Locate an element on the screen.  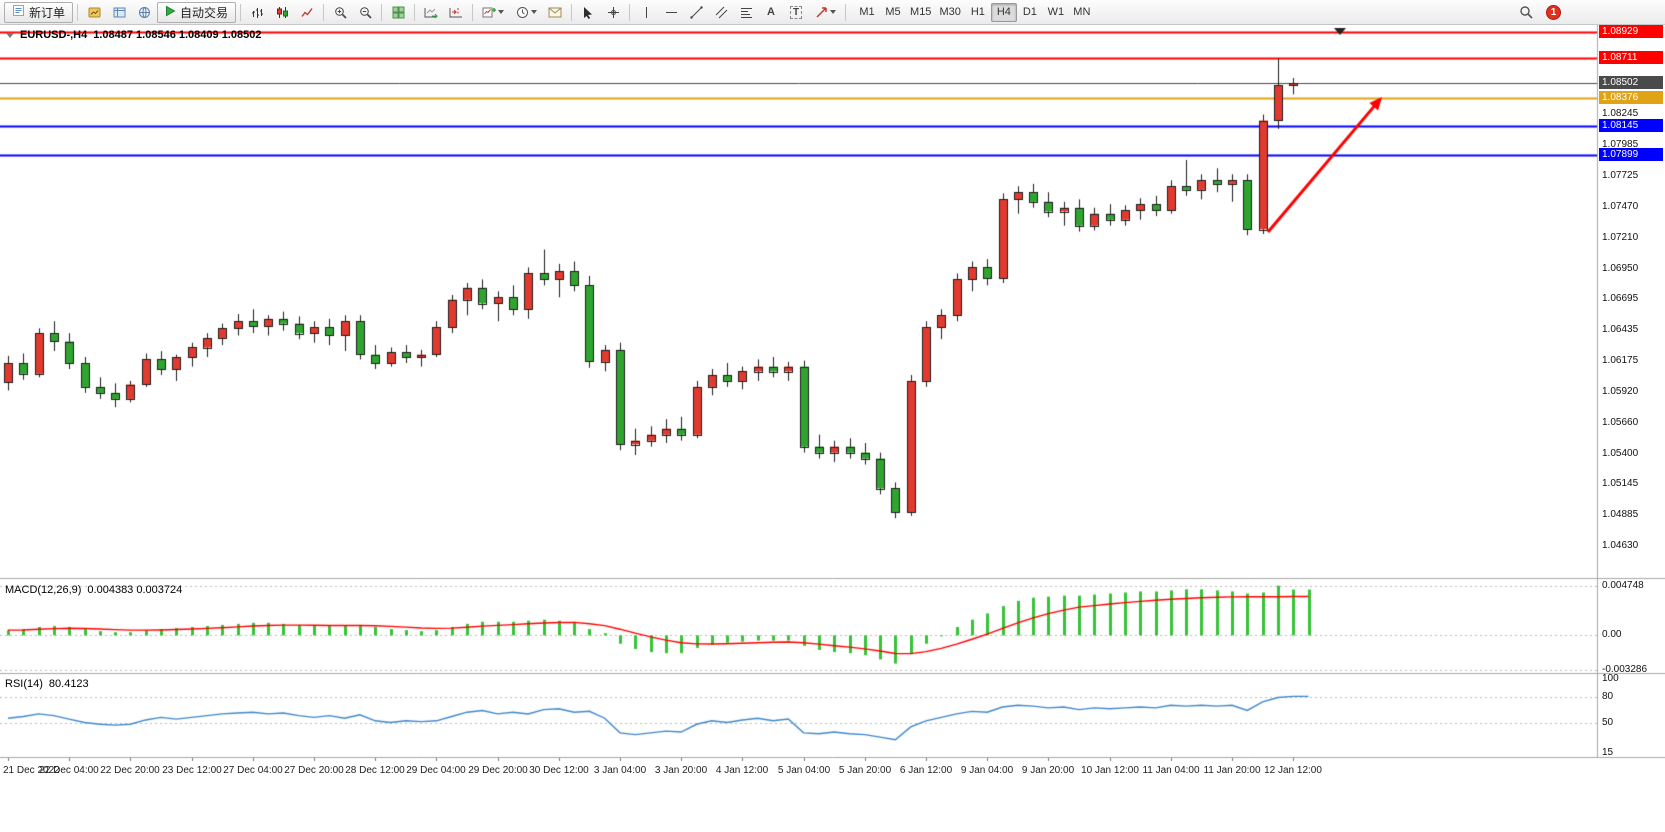
text-tool-icon: A is located at coordinates (771, 12).